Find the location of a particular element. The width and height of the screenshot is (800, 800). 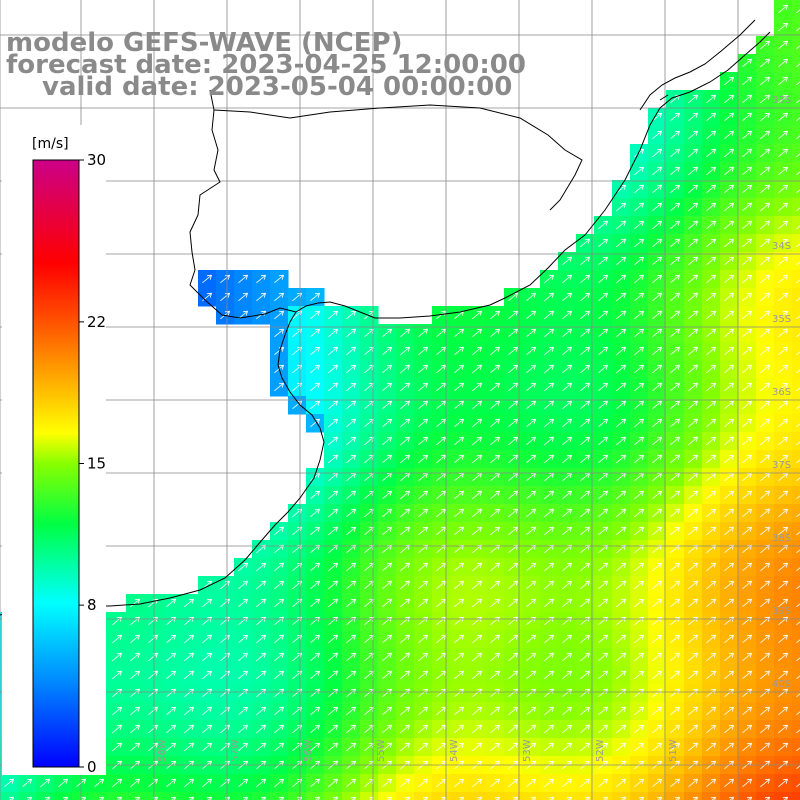

lon-label: 56W is located at coordinates (308, 750).